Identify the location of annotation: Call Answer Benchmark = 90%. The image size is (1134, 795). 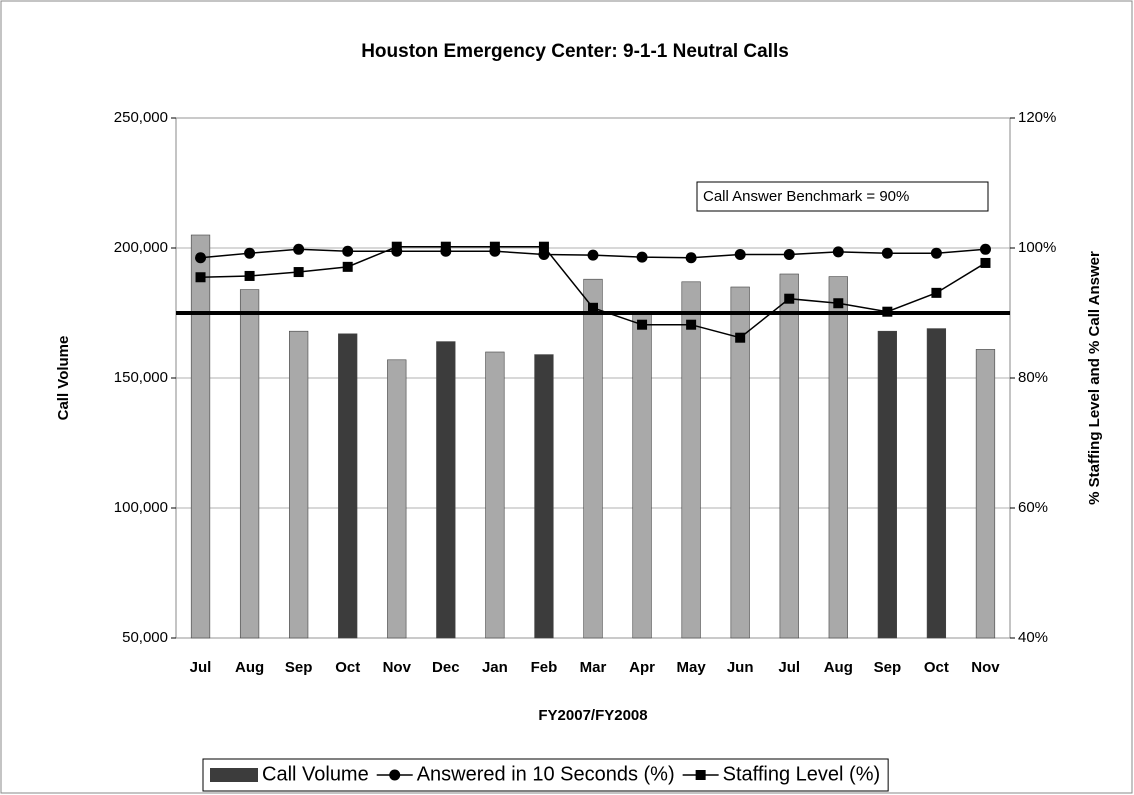
(806, 196).